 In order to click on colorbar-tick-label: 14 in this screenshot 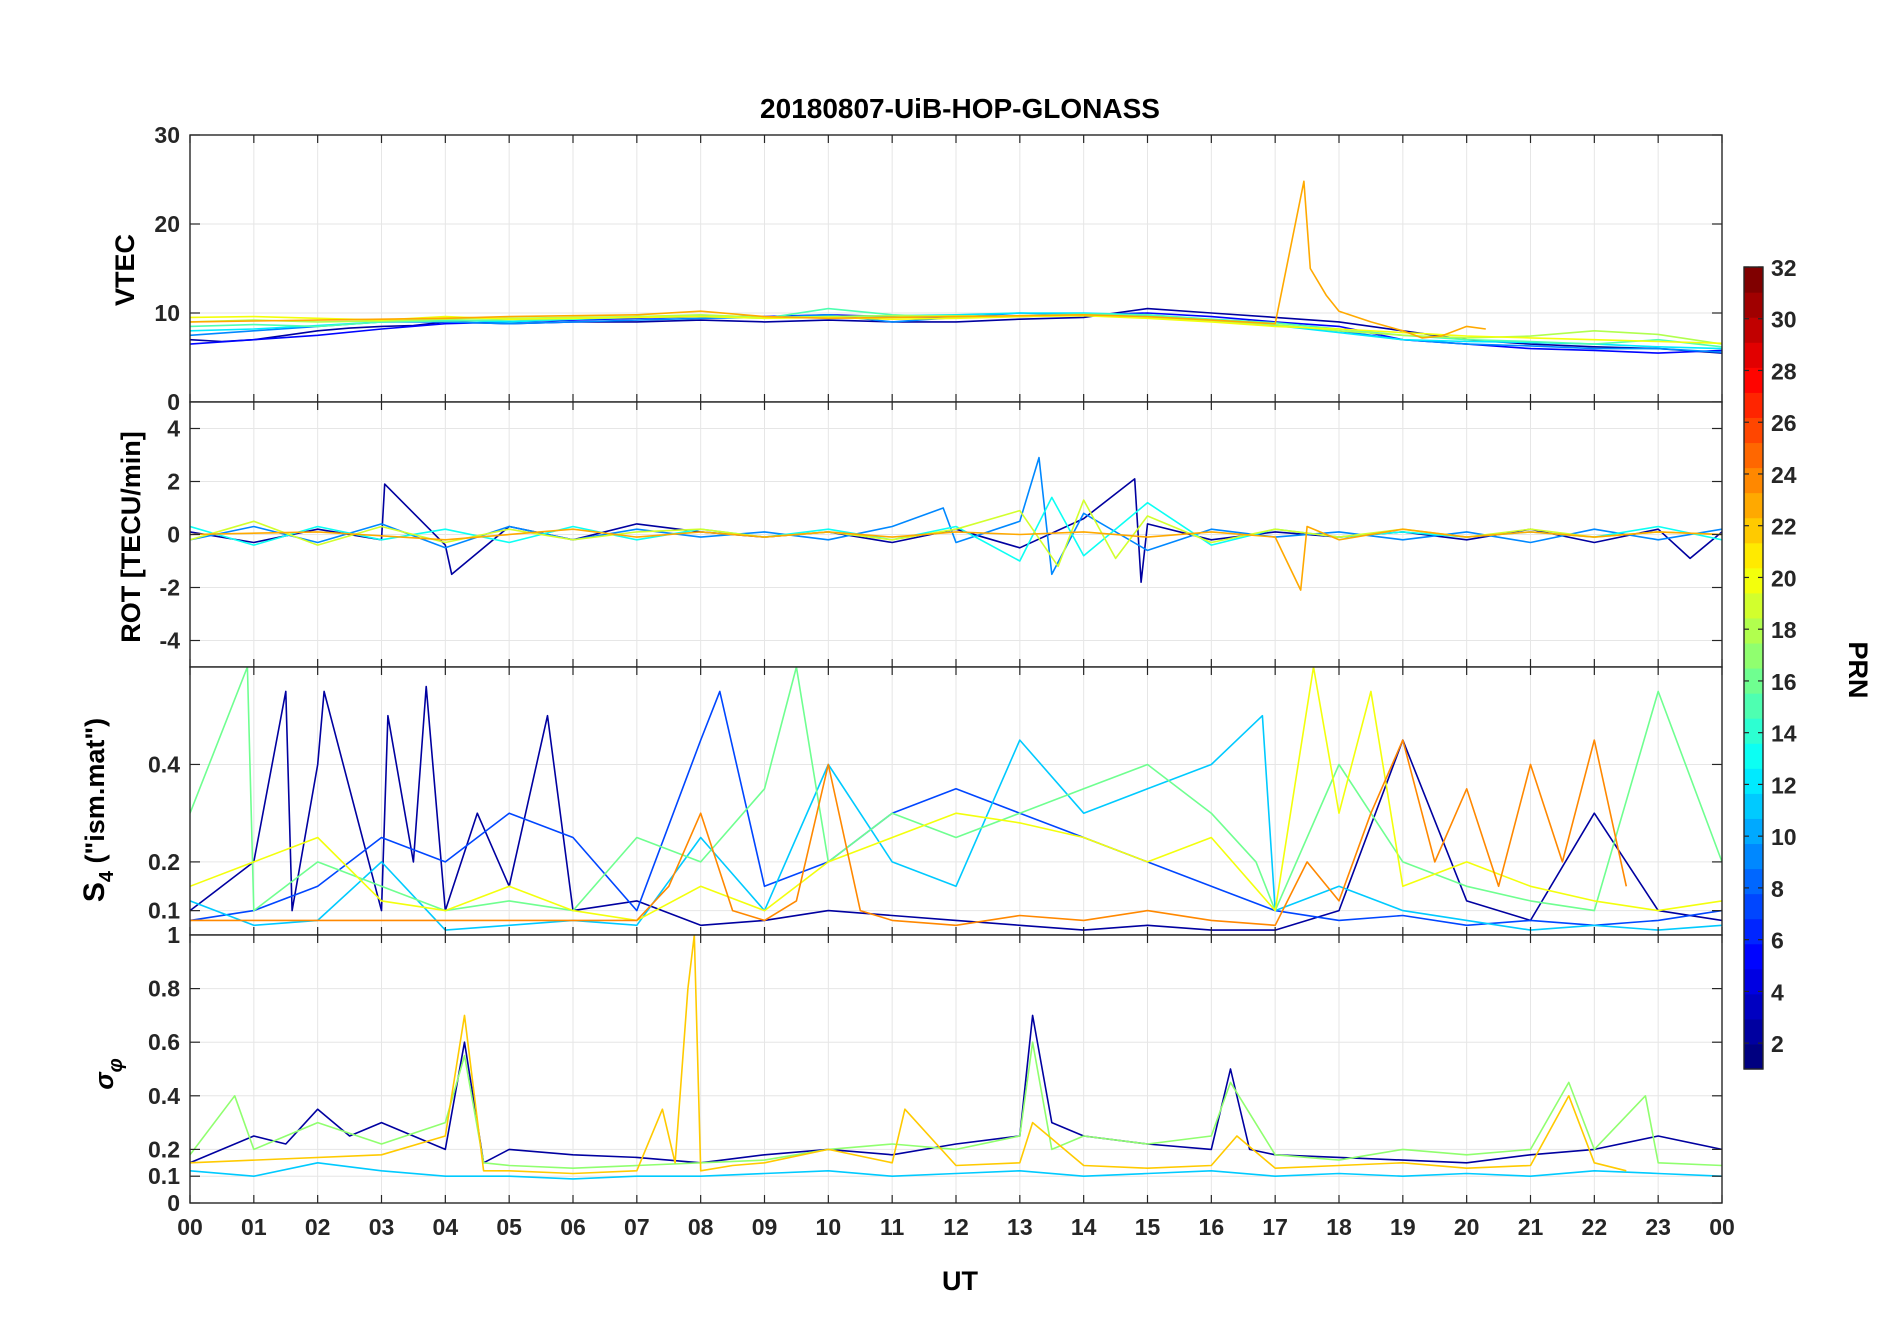, I will do `click(1784, 734)`.